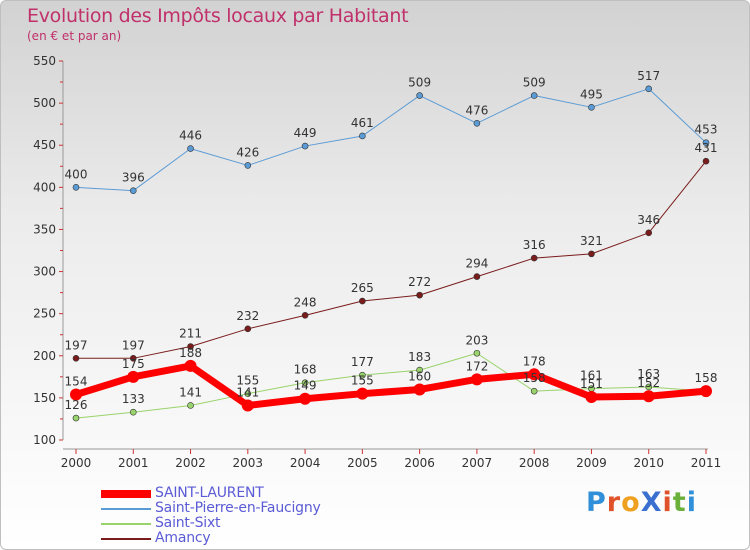 Image resolution: width=750 pixels, height=550 pixels. I want to click on data-label: 177, so click(362, 362).